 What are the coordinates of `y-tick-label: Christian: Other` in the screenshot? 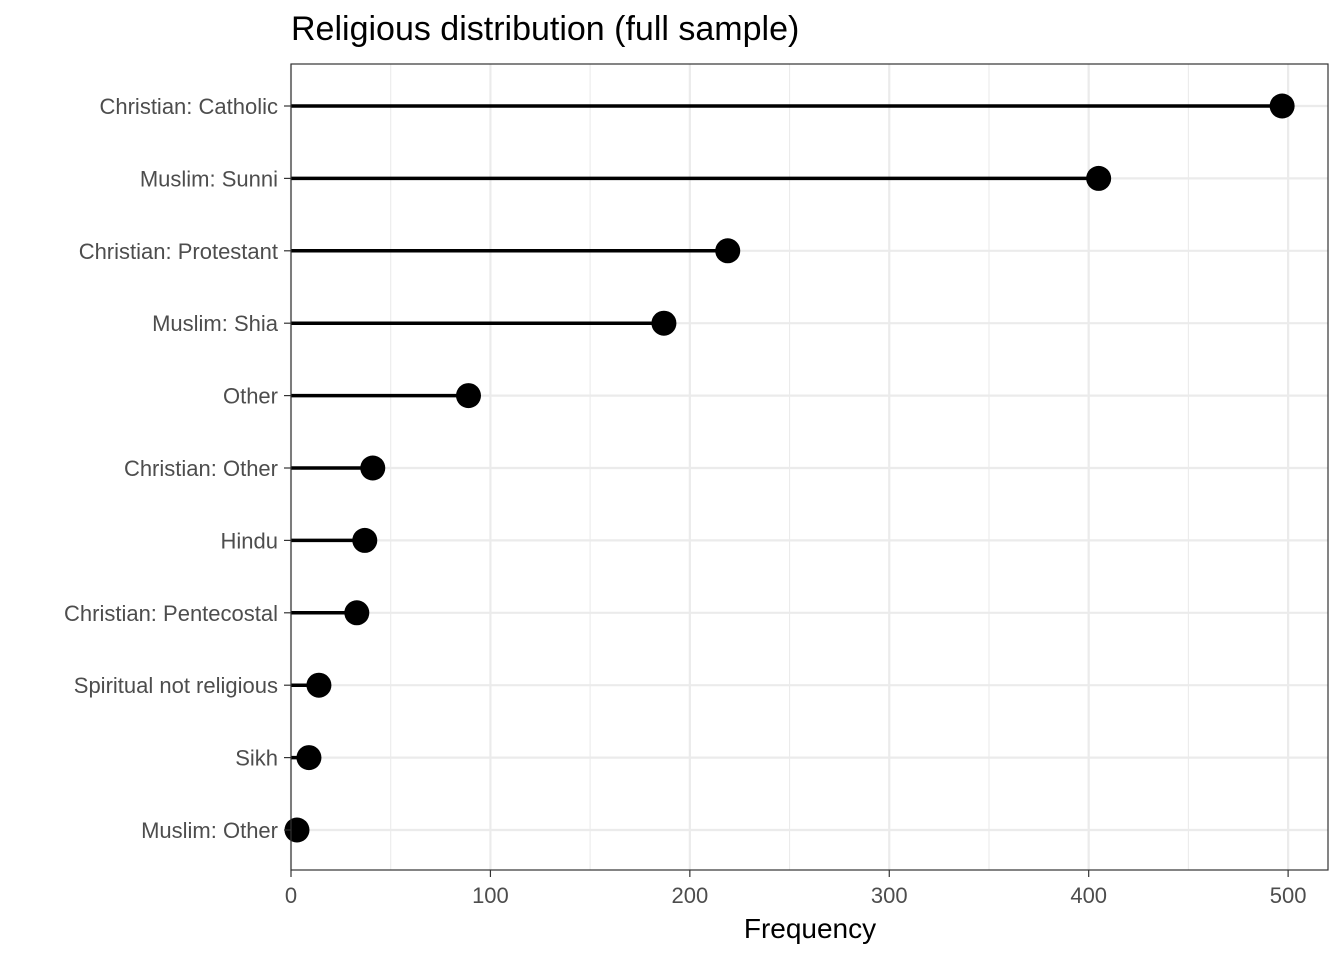 It's located at (201, 468).